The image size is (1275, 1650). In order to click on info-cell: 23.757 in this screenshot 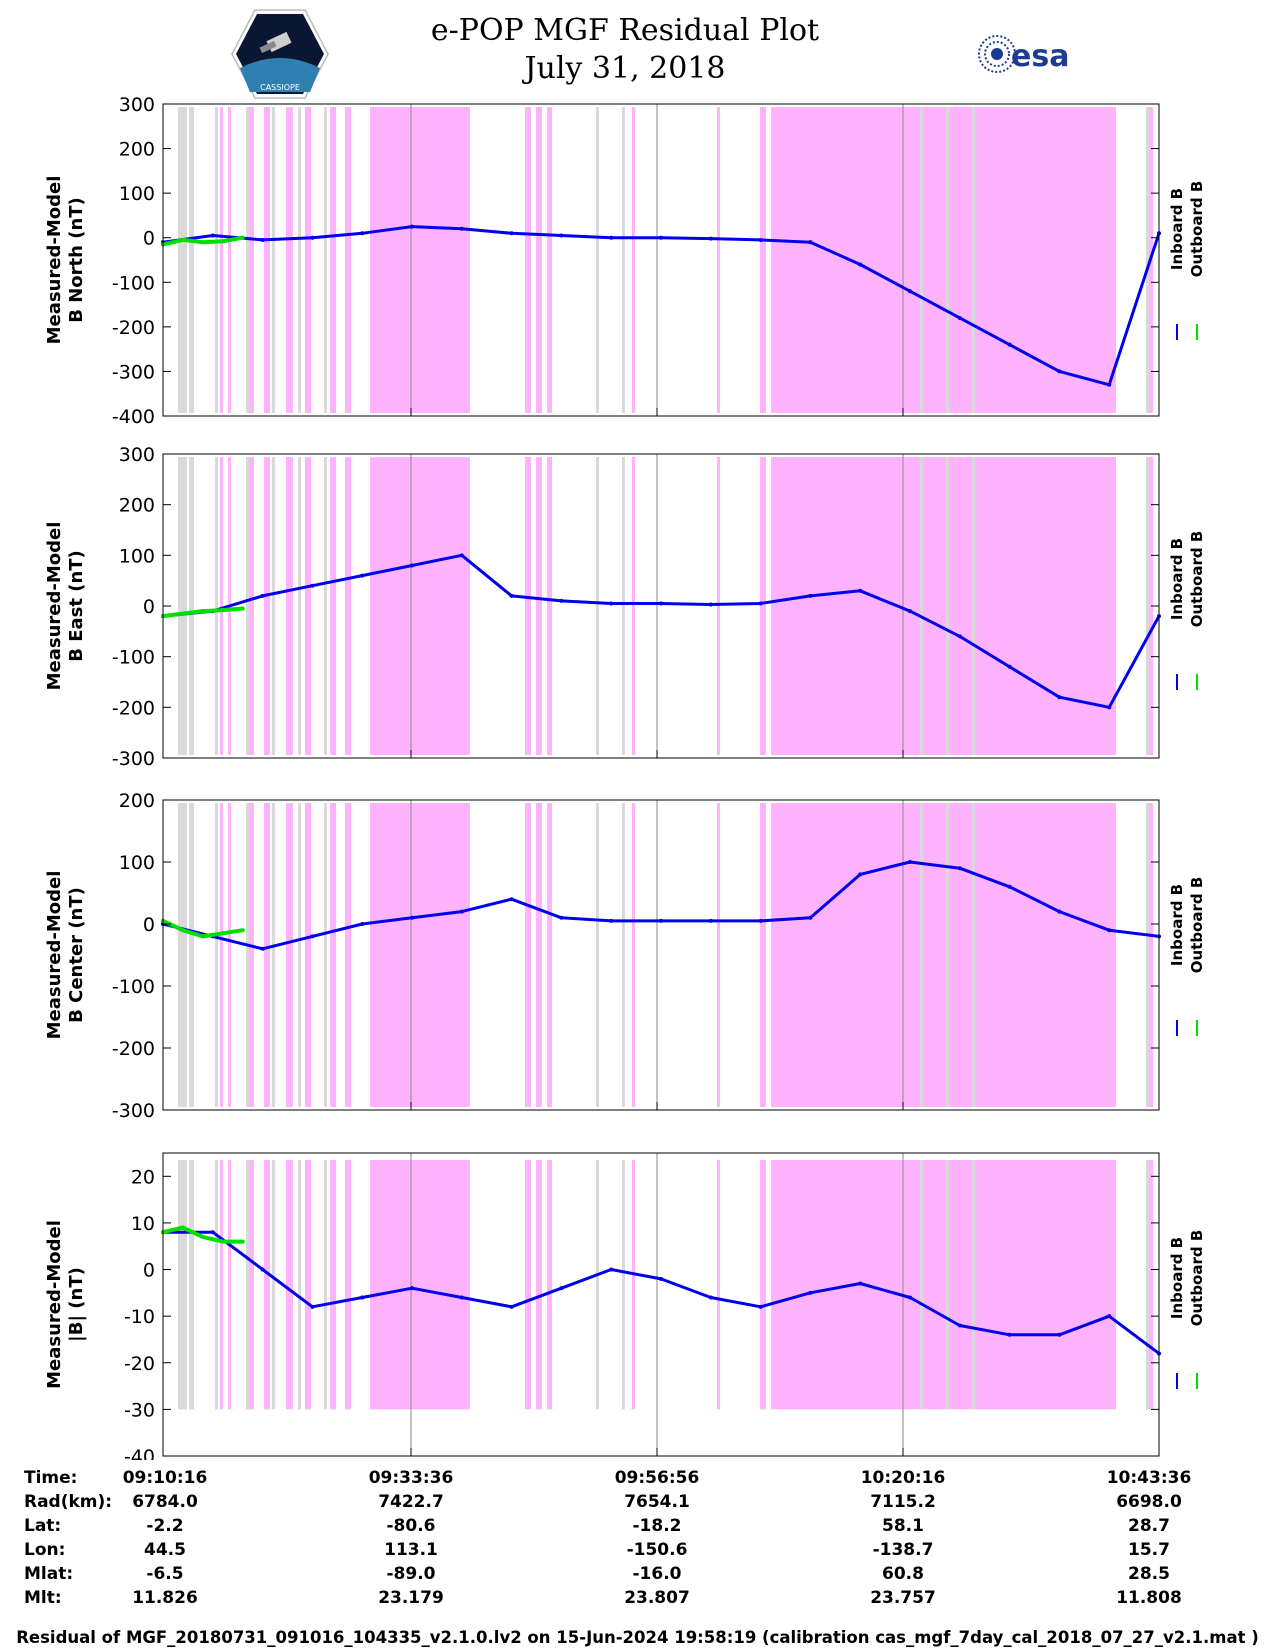, I will do `click(903, 1598)`.